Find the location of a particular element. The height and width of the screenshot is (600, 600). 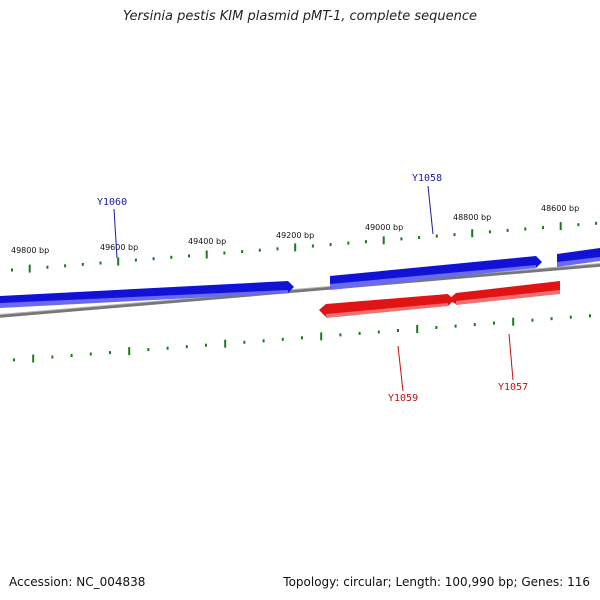

backbone-strand-highlight is located at coordinates (300, 289).